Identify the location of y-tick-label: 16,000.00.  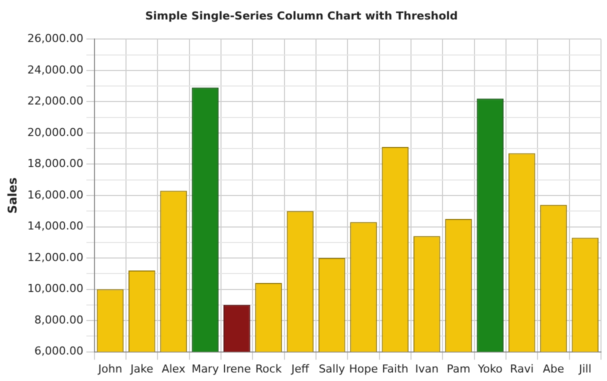
(55, 195).